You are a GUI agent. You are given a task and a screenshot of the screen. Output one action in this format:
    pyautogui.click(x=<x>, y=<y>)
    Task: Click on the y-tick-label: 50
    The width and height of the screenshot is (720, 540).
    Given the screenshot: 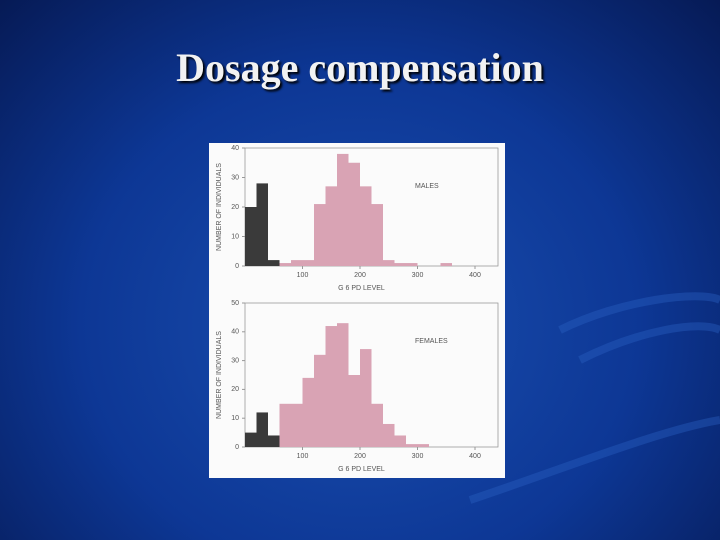 What is the action you would take?
    pyautogui.click(x=235, y=303)
    